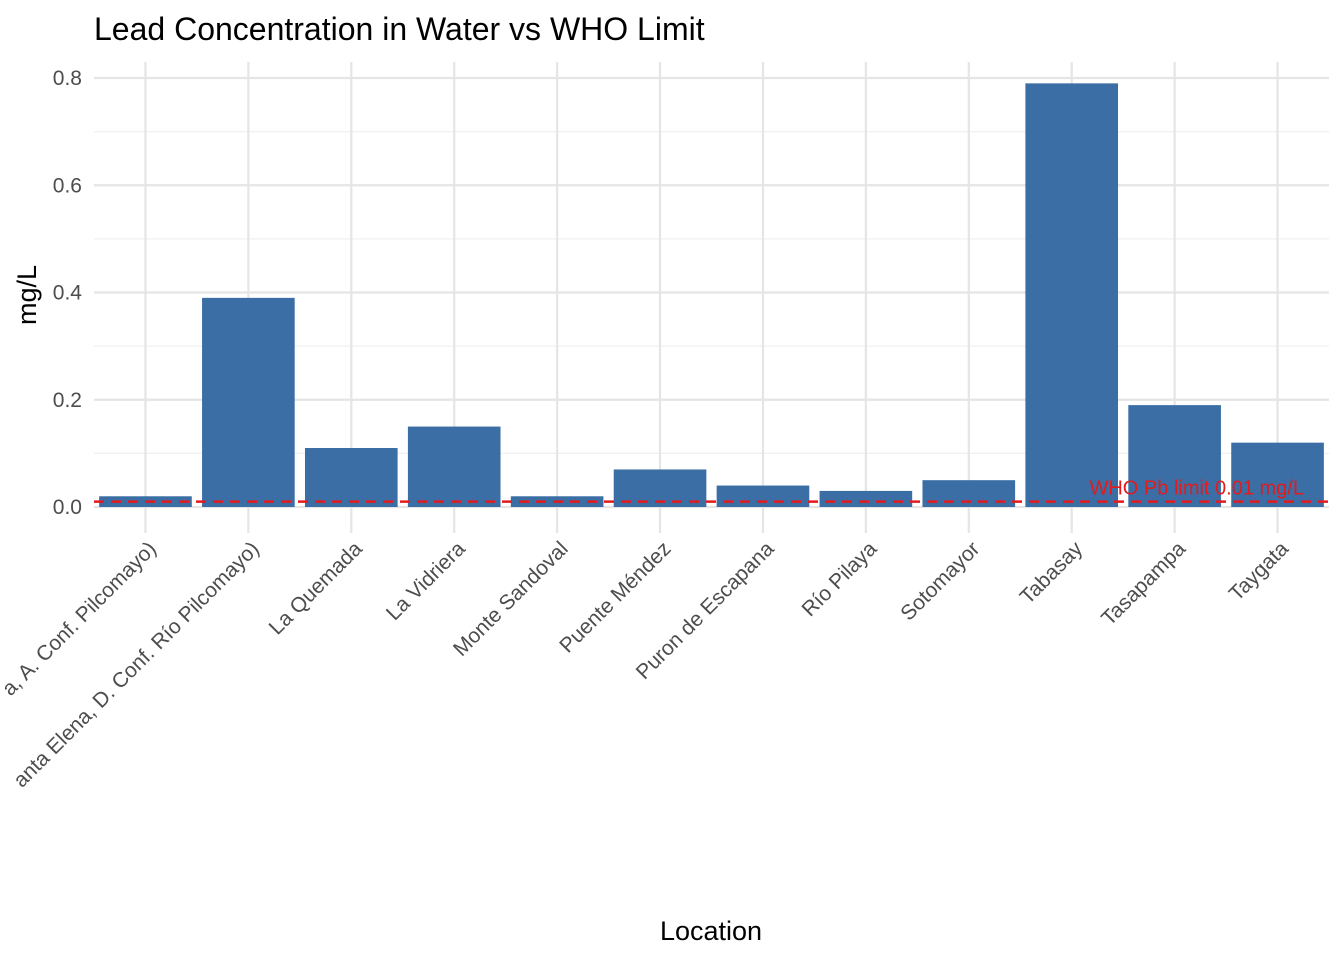  What do you see at coordinates (399, 29) in the screenshot?
I see `chart-title: Lead Concentration in Water vs WHO Limit` at bounding box center [399, 29].